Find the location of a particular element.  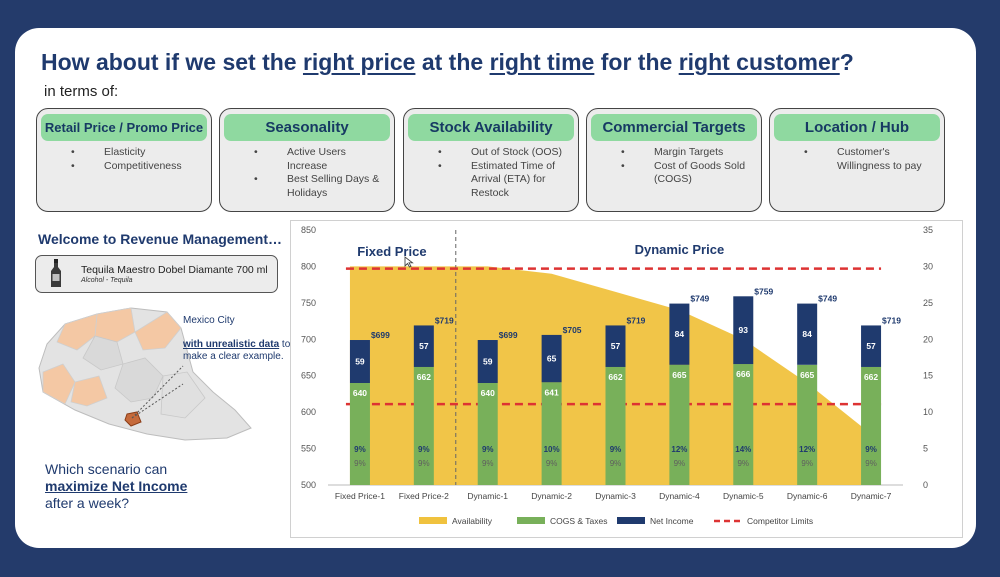

net-income-label: 57 is located at coordinates (616, 346).